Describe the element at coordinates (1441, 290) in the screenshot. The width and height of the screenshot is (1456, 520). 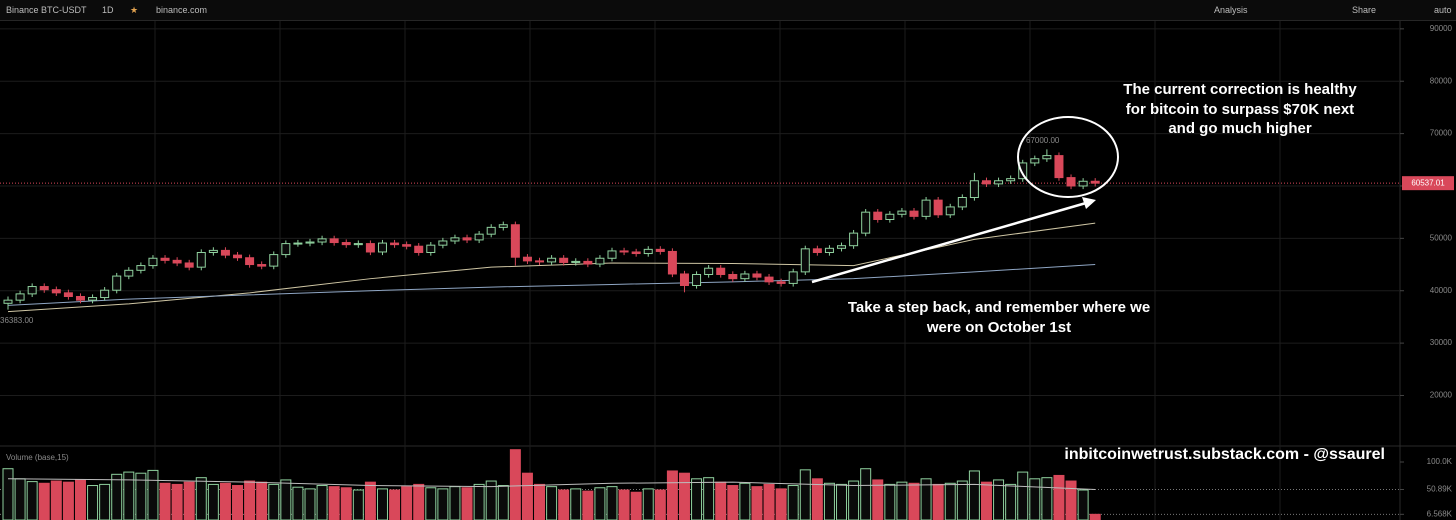
I see `y-tick-label: 40000` at that location.